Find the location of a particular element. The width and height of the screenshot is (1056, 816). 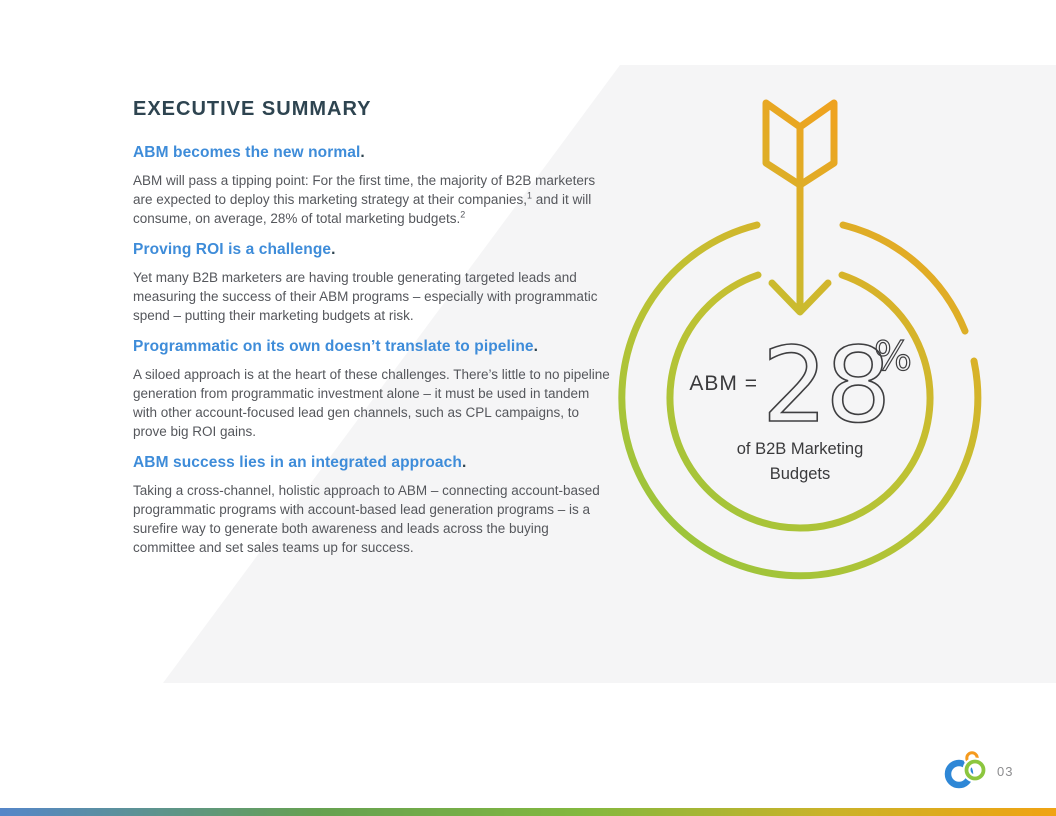

footnote-marker-1: 1 is located at coordinates (529, 195).